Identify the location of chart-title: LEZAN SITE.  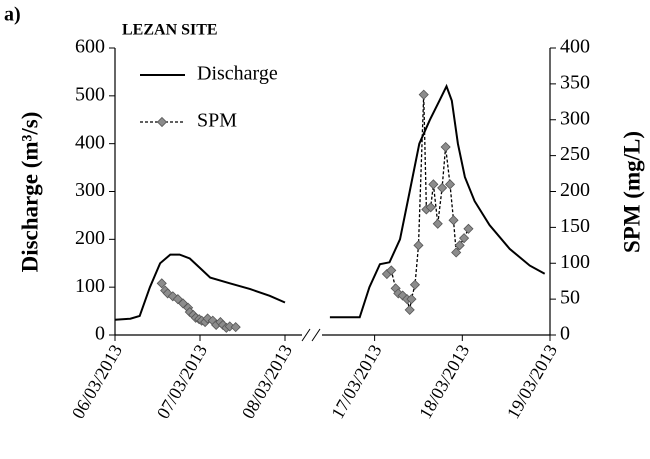
(170, 30).